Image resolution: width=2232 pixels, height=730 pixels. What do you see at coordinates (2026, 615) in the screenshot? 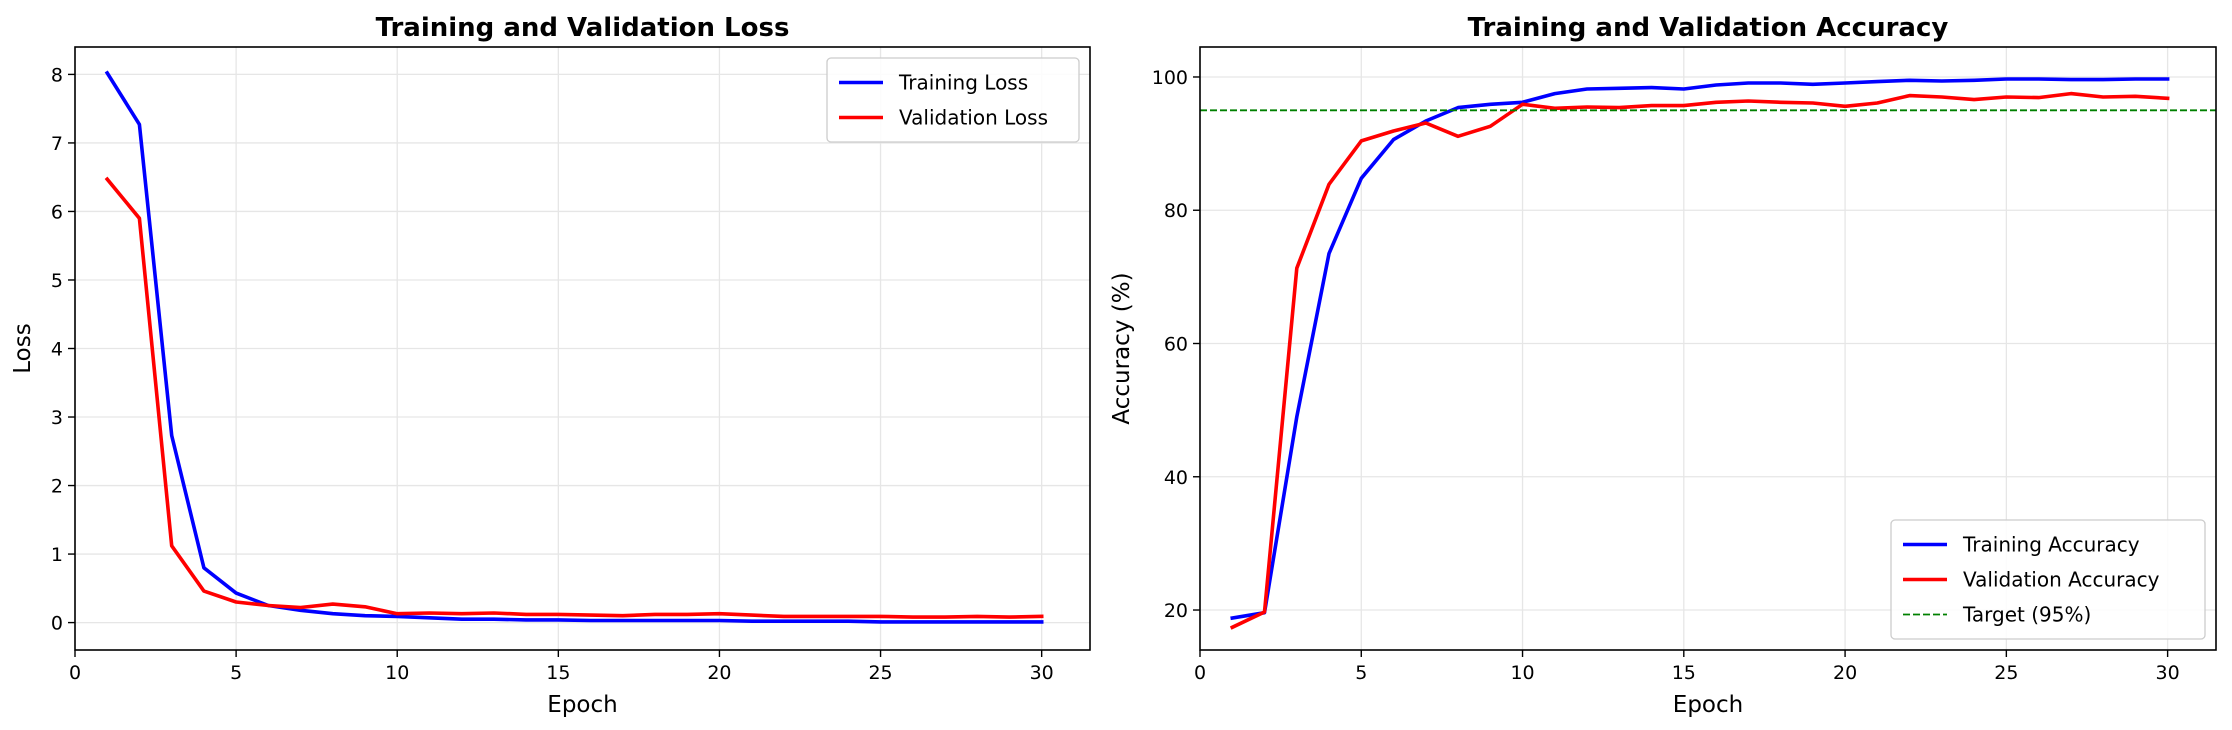
I see `legend-label: Target (95%)` at bounding box center [2026, 615].